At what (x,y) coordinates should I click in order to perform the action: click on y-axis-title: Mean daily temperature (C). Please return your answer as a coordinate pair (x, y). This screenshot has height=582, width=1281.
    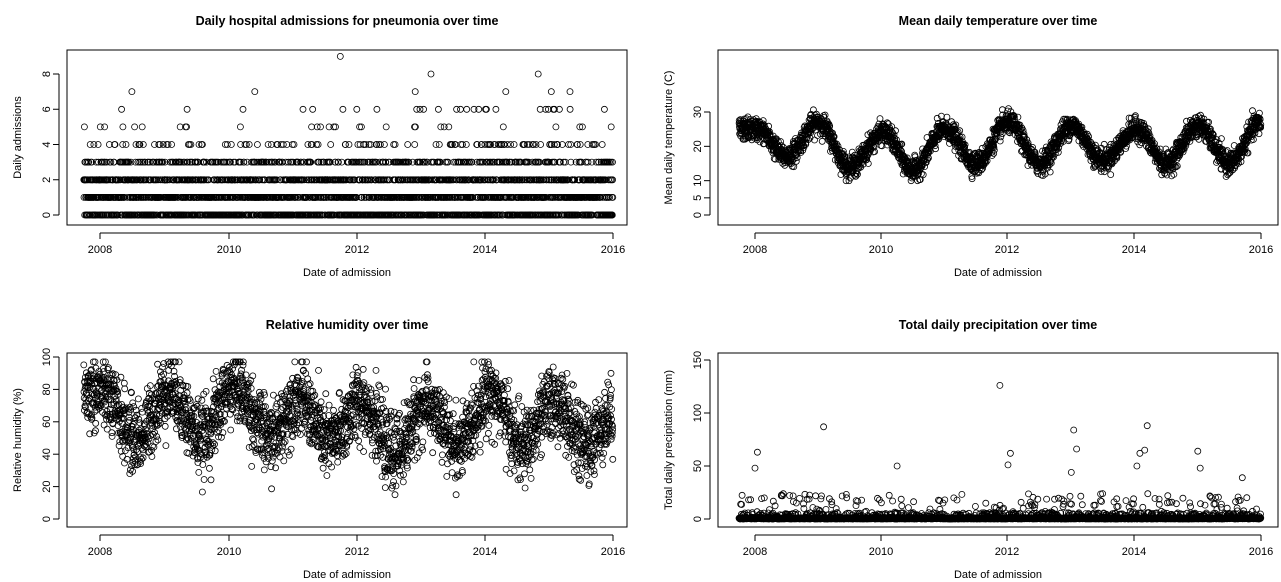
    Looking at the image, I should click on (669, 138).